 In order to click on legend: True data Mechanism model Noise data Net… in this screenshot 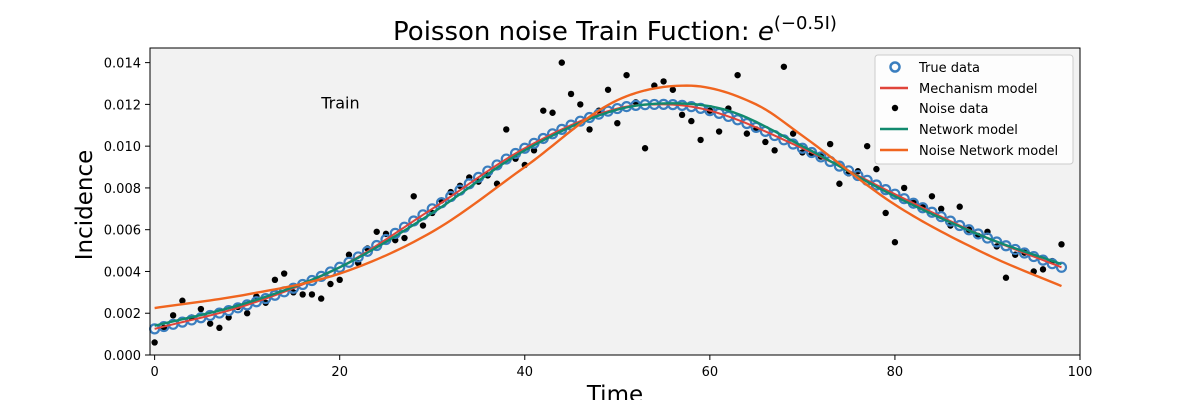, I will do `click(974, 109)`.